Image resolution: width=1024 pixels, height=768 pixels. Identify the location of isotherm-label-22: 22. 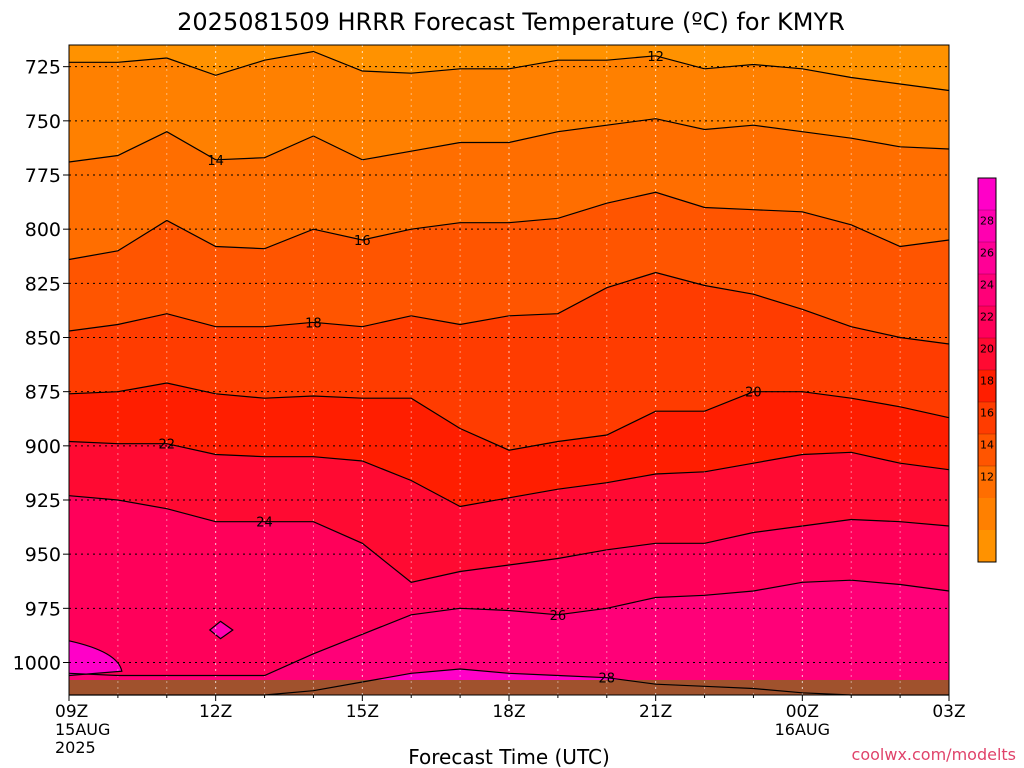
(167, 445).